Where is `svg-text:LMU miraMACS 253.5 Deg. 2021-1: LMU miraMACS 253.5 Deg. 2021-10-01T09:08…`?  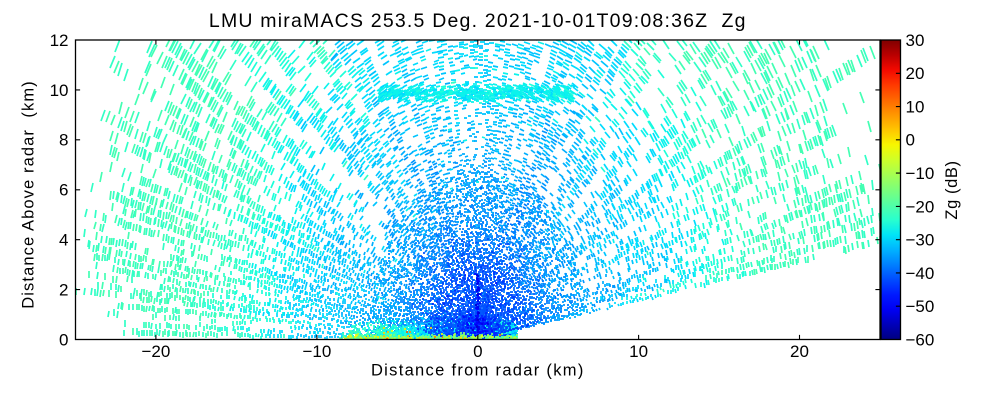 svg-text:LMU miraMACS 253.5 Deg. 2021-1: LMU miraMACS 253.5 Deg. 2021-10-01T09:08… is located at coordinates (478, 21).